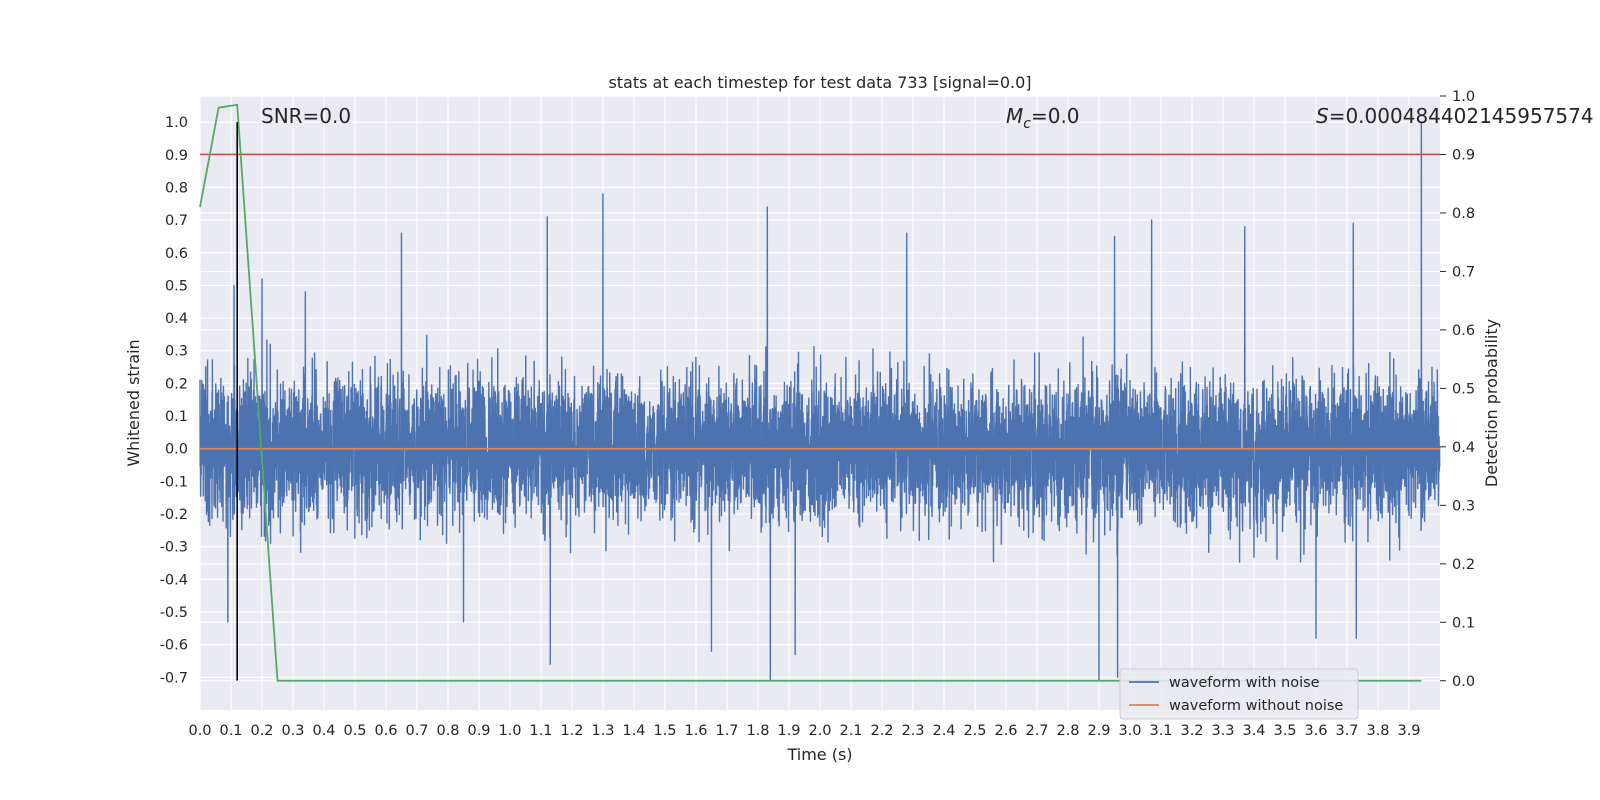  Describe the element at coordinates (261, 731) in the screenshot. I see `x-tick-label: 0.2` at that location.